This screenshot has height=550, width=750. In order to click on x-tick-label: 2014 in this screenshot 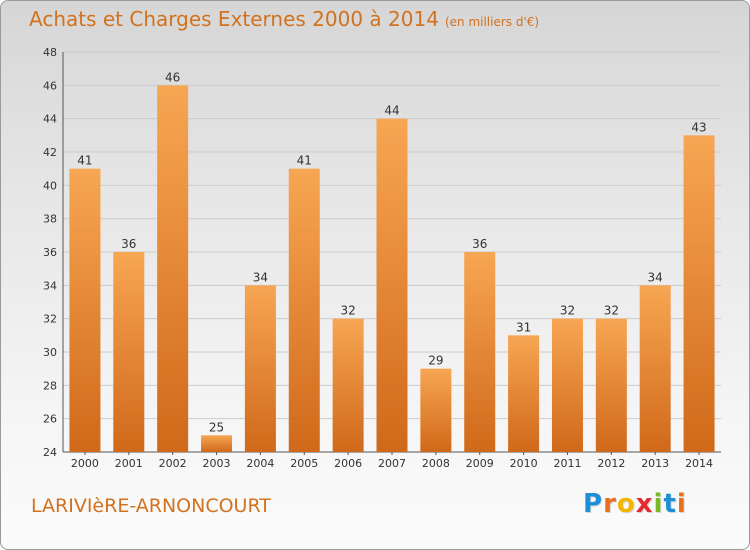, I will do `click(699, 463)`.